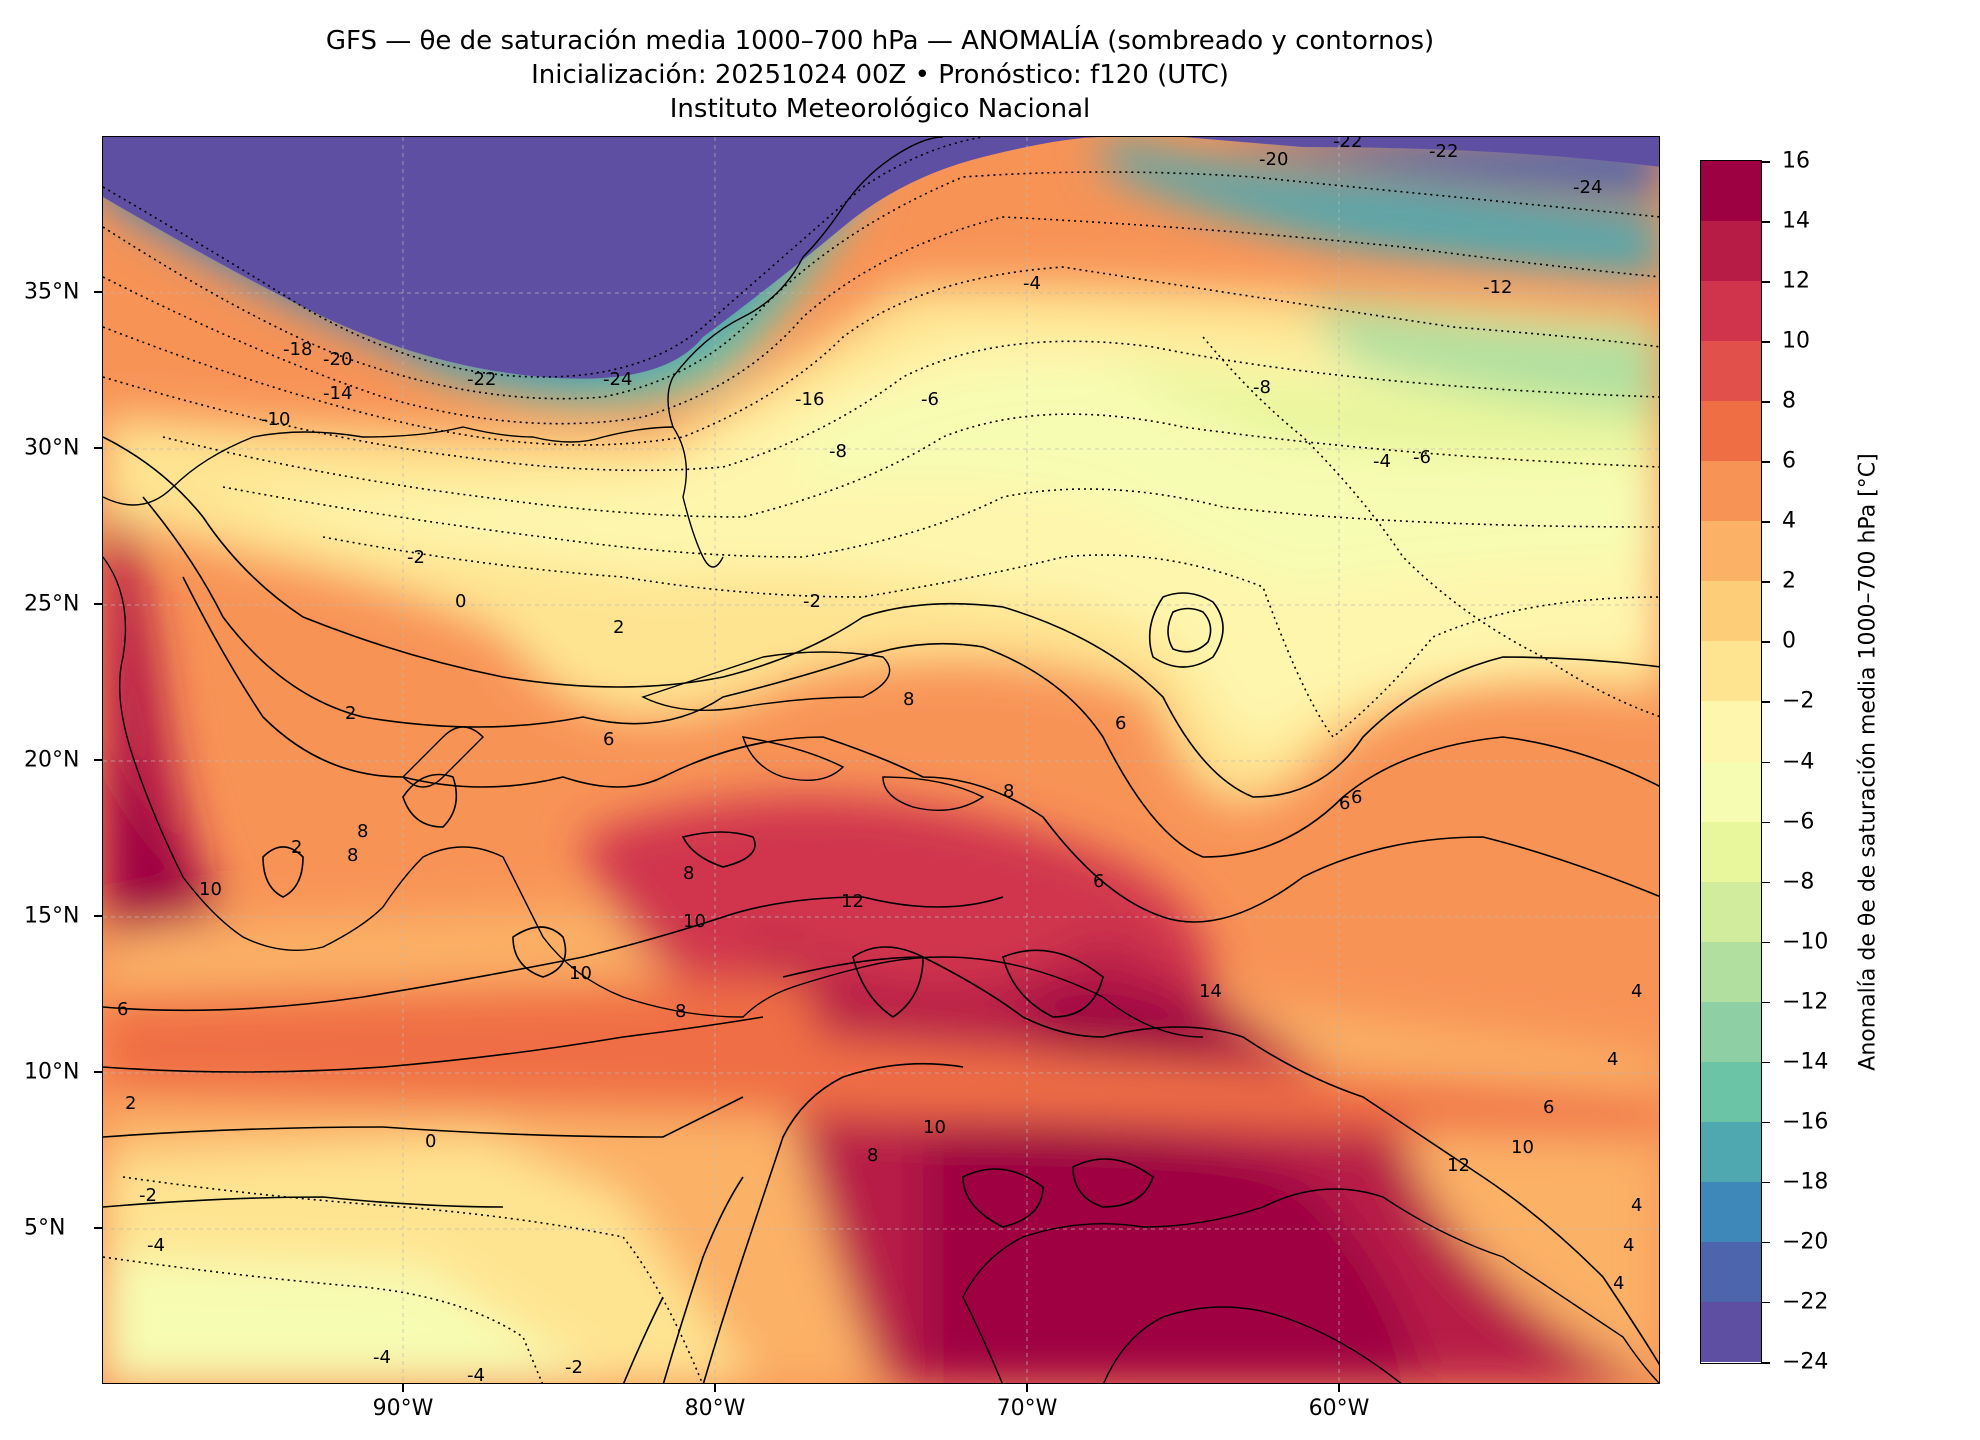 The width and height of the screenshot is (1980, 1440). Describe the element at coordinates (460, 601) in the screenshot. I see `contour-label: 0` at that location.